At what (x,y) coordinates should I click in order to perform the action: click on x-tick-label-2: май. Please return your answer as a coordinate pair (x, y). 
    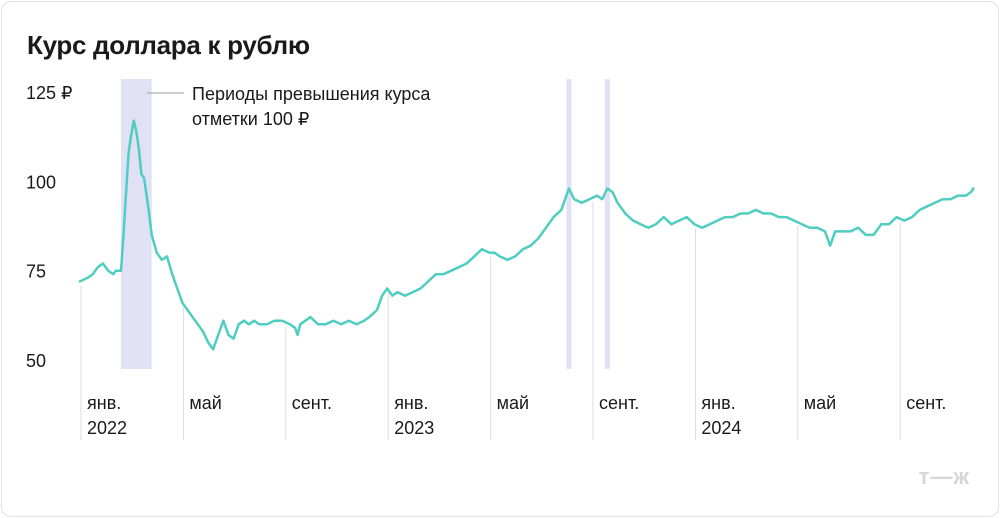
    Looking at the image, I should click on (205, 403).